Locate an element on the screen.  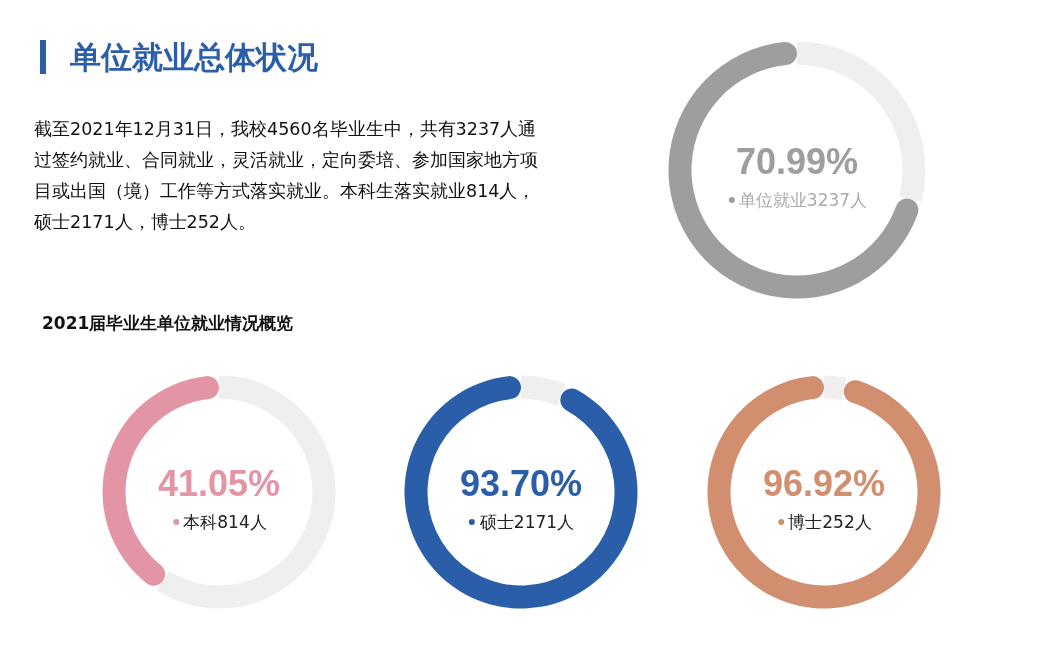
data-label: 93.70% is located at coordinates (521, 483).